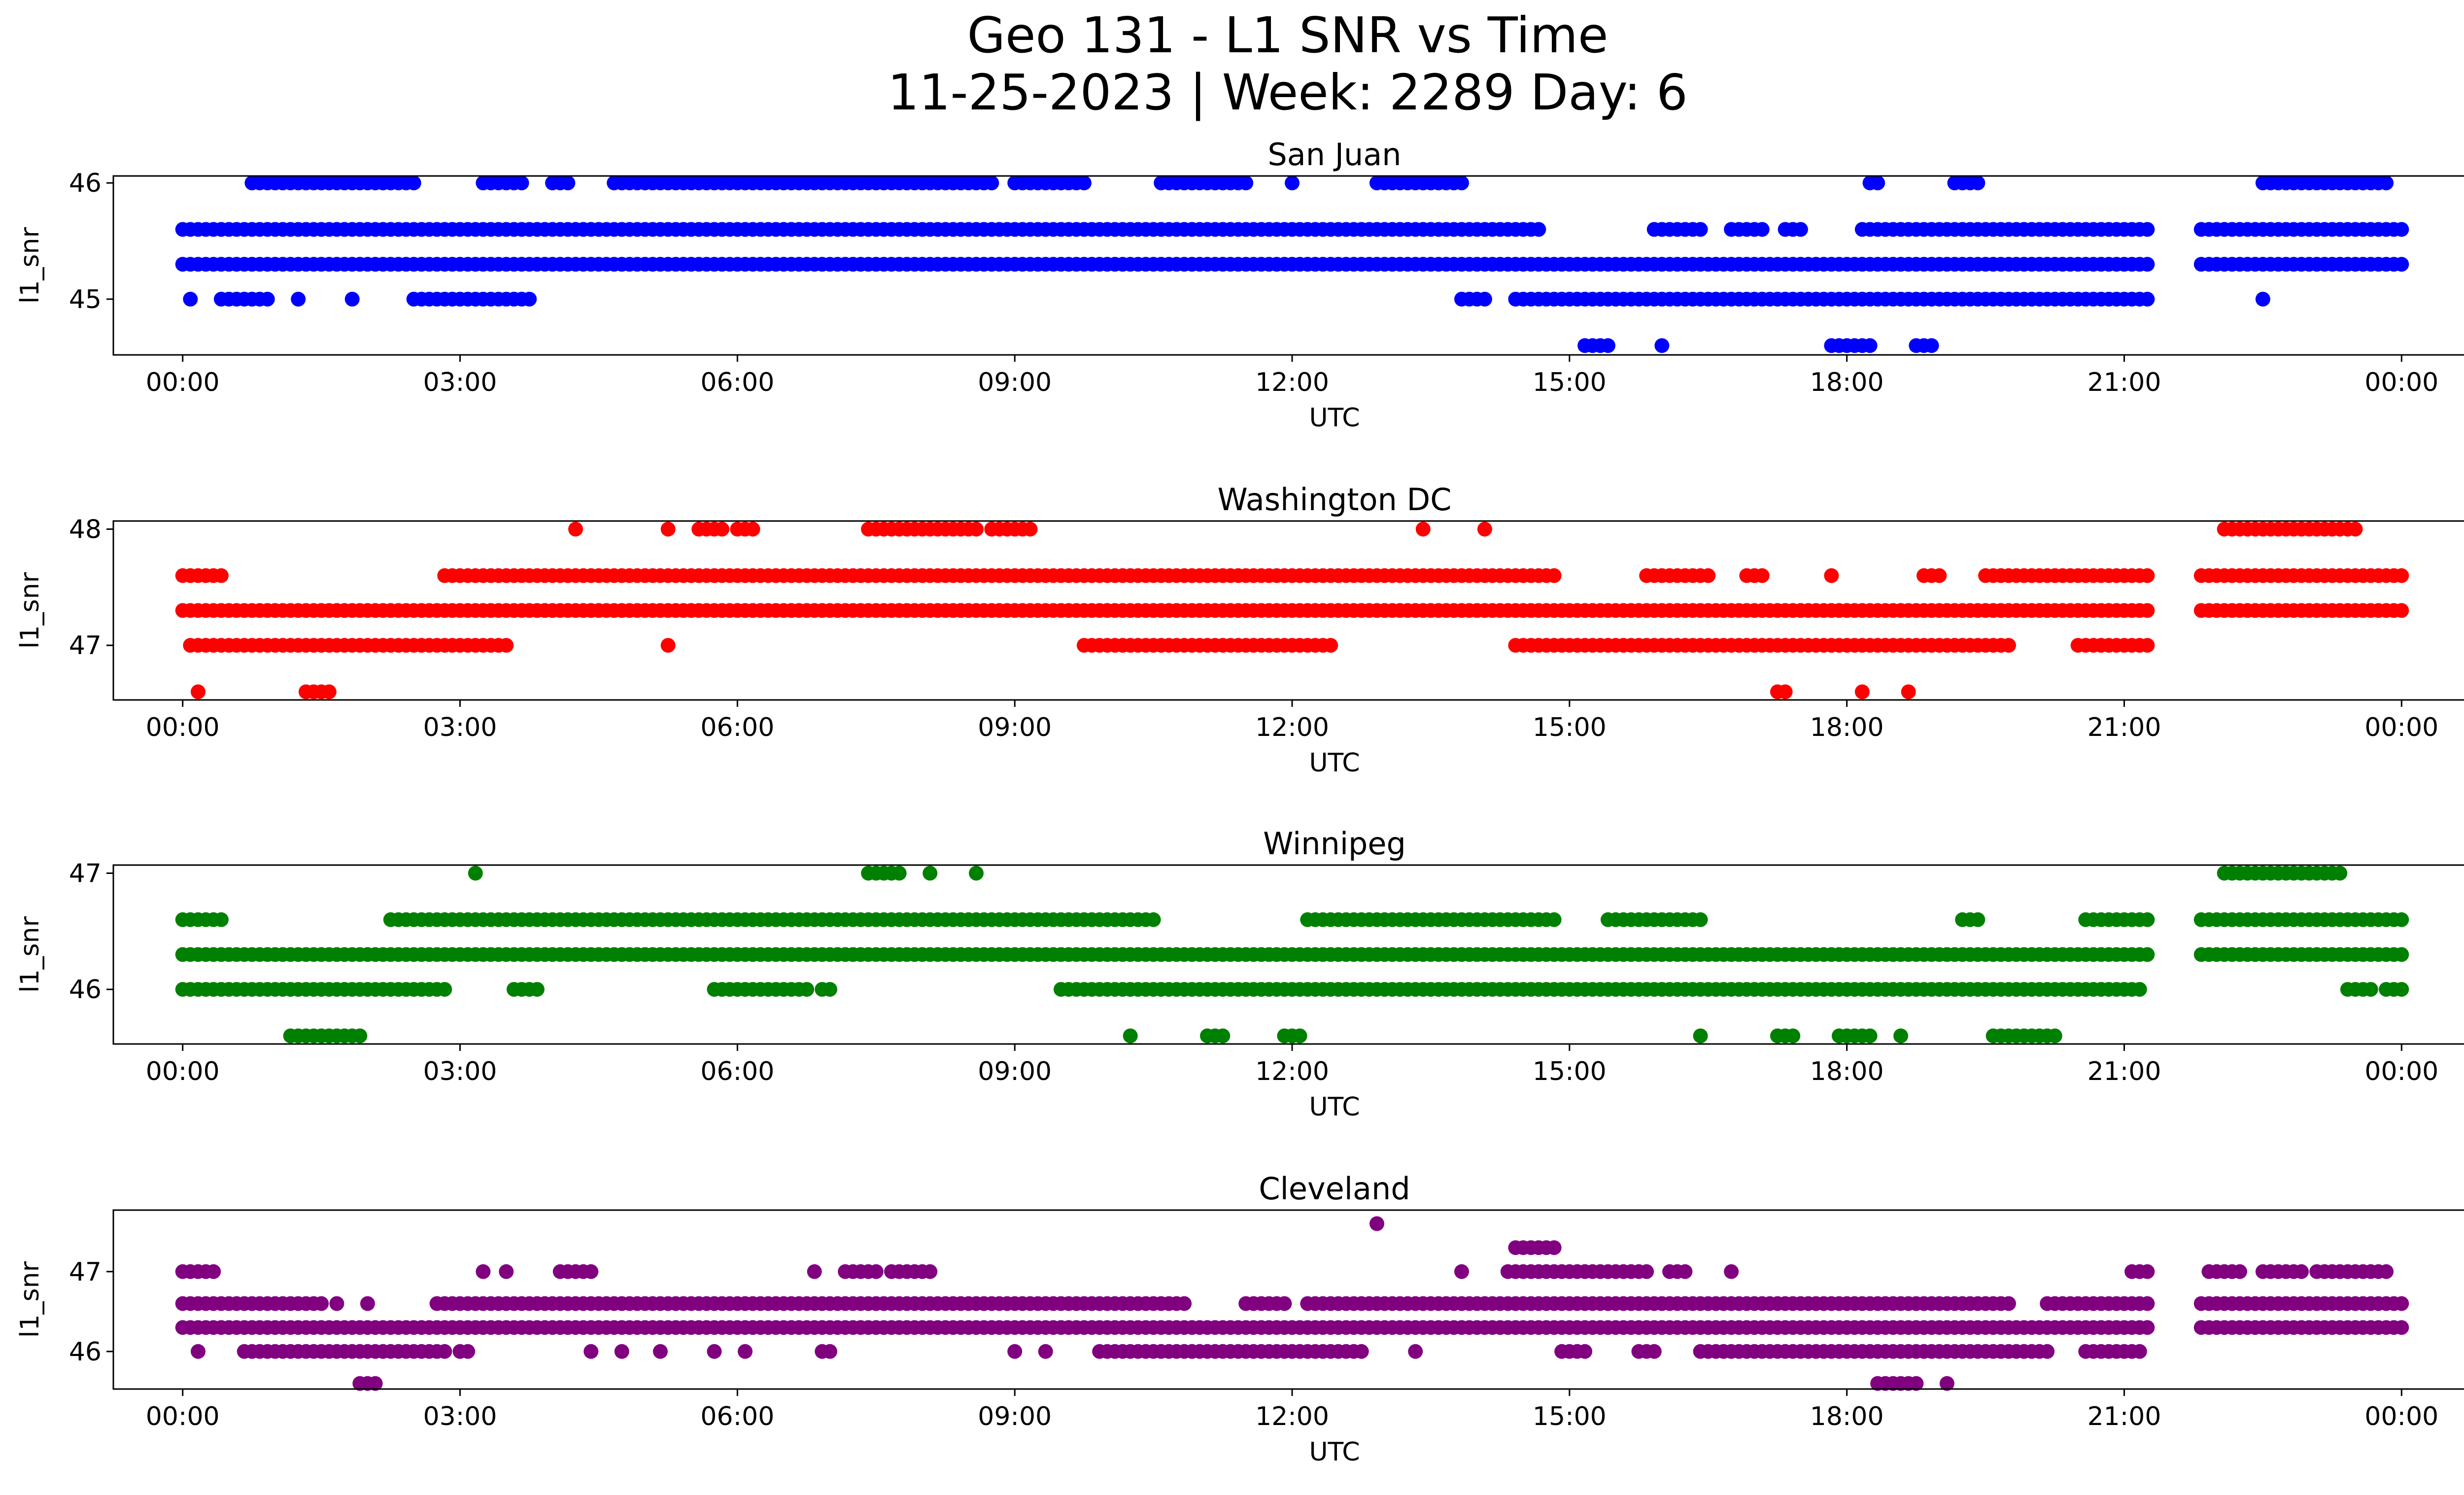 This screenshot has width=2464, height=1495. What do you see at coordinates (1334, 155) in the screenshot?
I see `subplot-title: San Juan` at bounding box center [1334, 155].